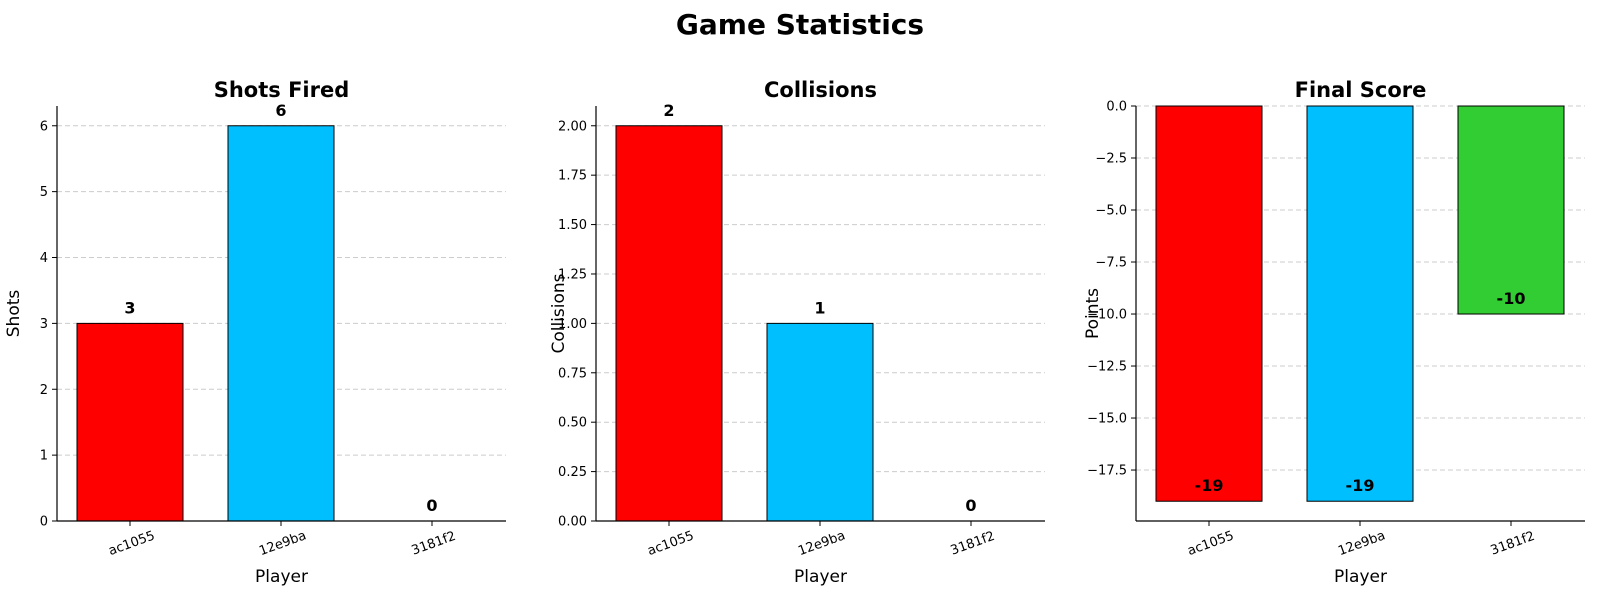 The height and width of the screenshot is (600, 1600). What do you see at coordinates (1107, 471) in the screenshot?
I see `final-score-ytick-label-7: −17.5` at bounding box center [1107, 471].